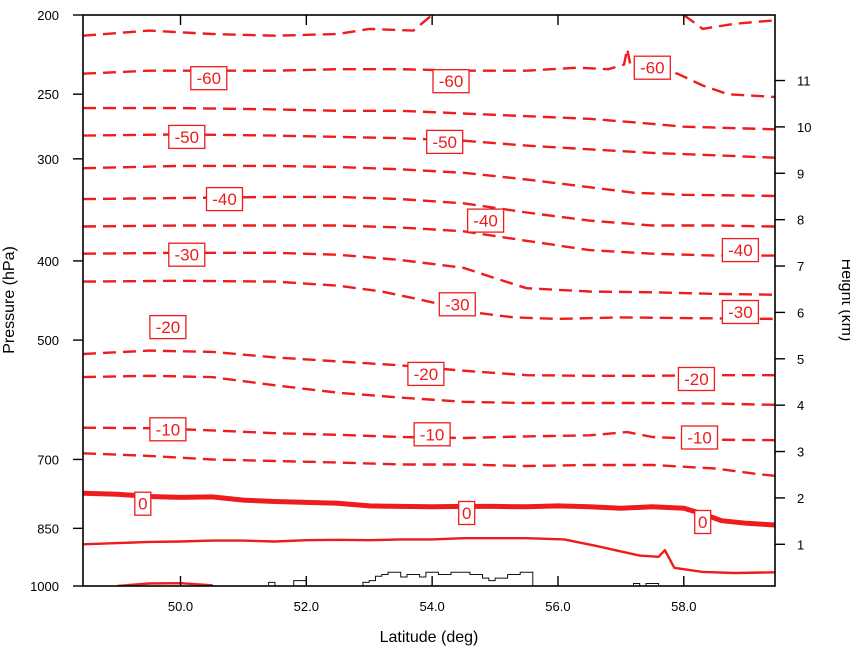 The width and height of the screenshot is (850, 650). What do you see at coordinates (683, 606) in the screenshot?
I see `x-tick-label-4: 58.0` at bounding box center [683, 606].